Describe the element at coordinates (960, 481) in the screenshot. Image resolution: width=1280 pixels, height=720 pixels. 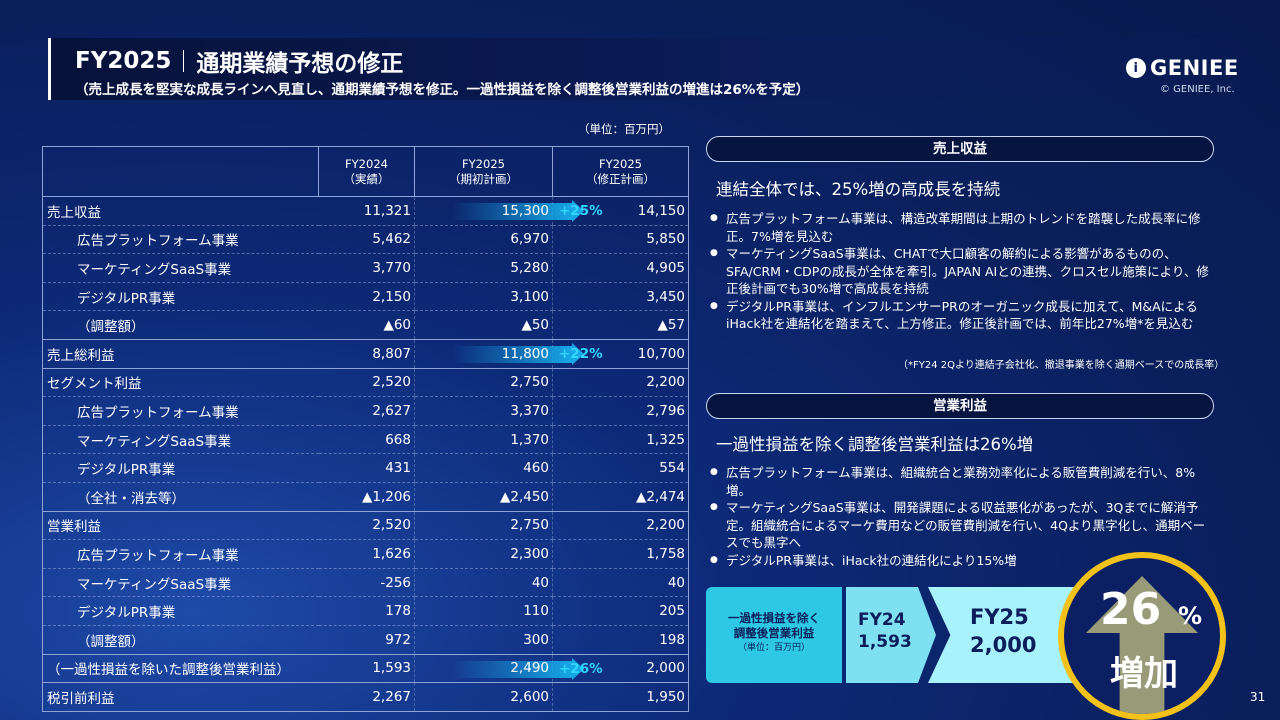
I see `op-bullet: 広告プラットフォーム事業は、組織統合と業務効率化による販管費削減を行い、8%増。` at that location.